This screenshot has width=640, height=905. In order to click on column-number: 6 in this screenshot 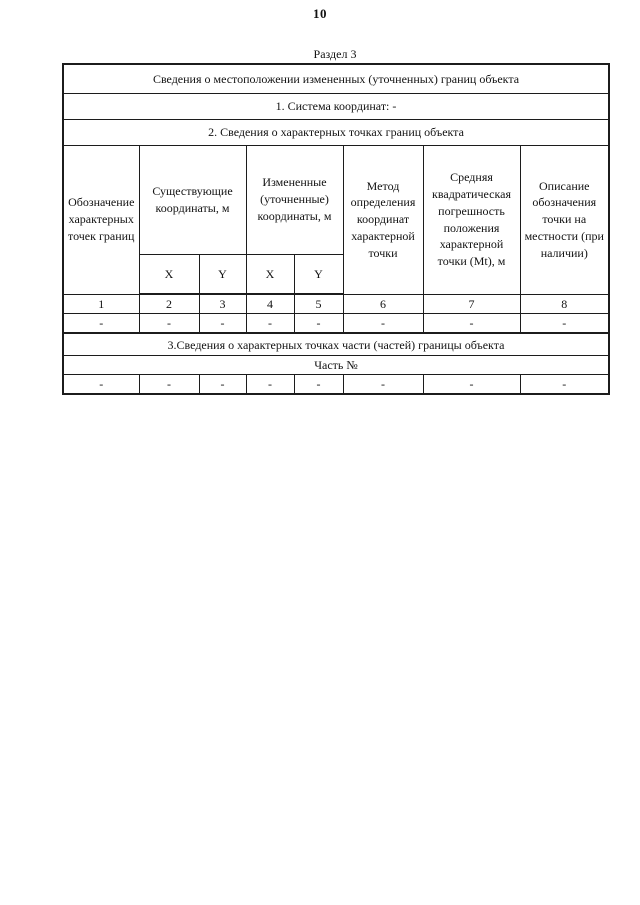, I will do `click(383, 304)`.